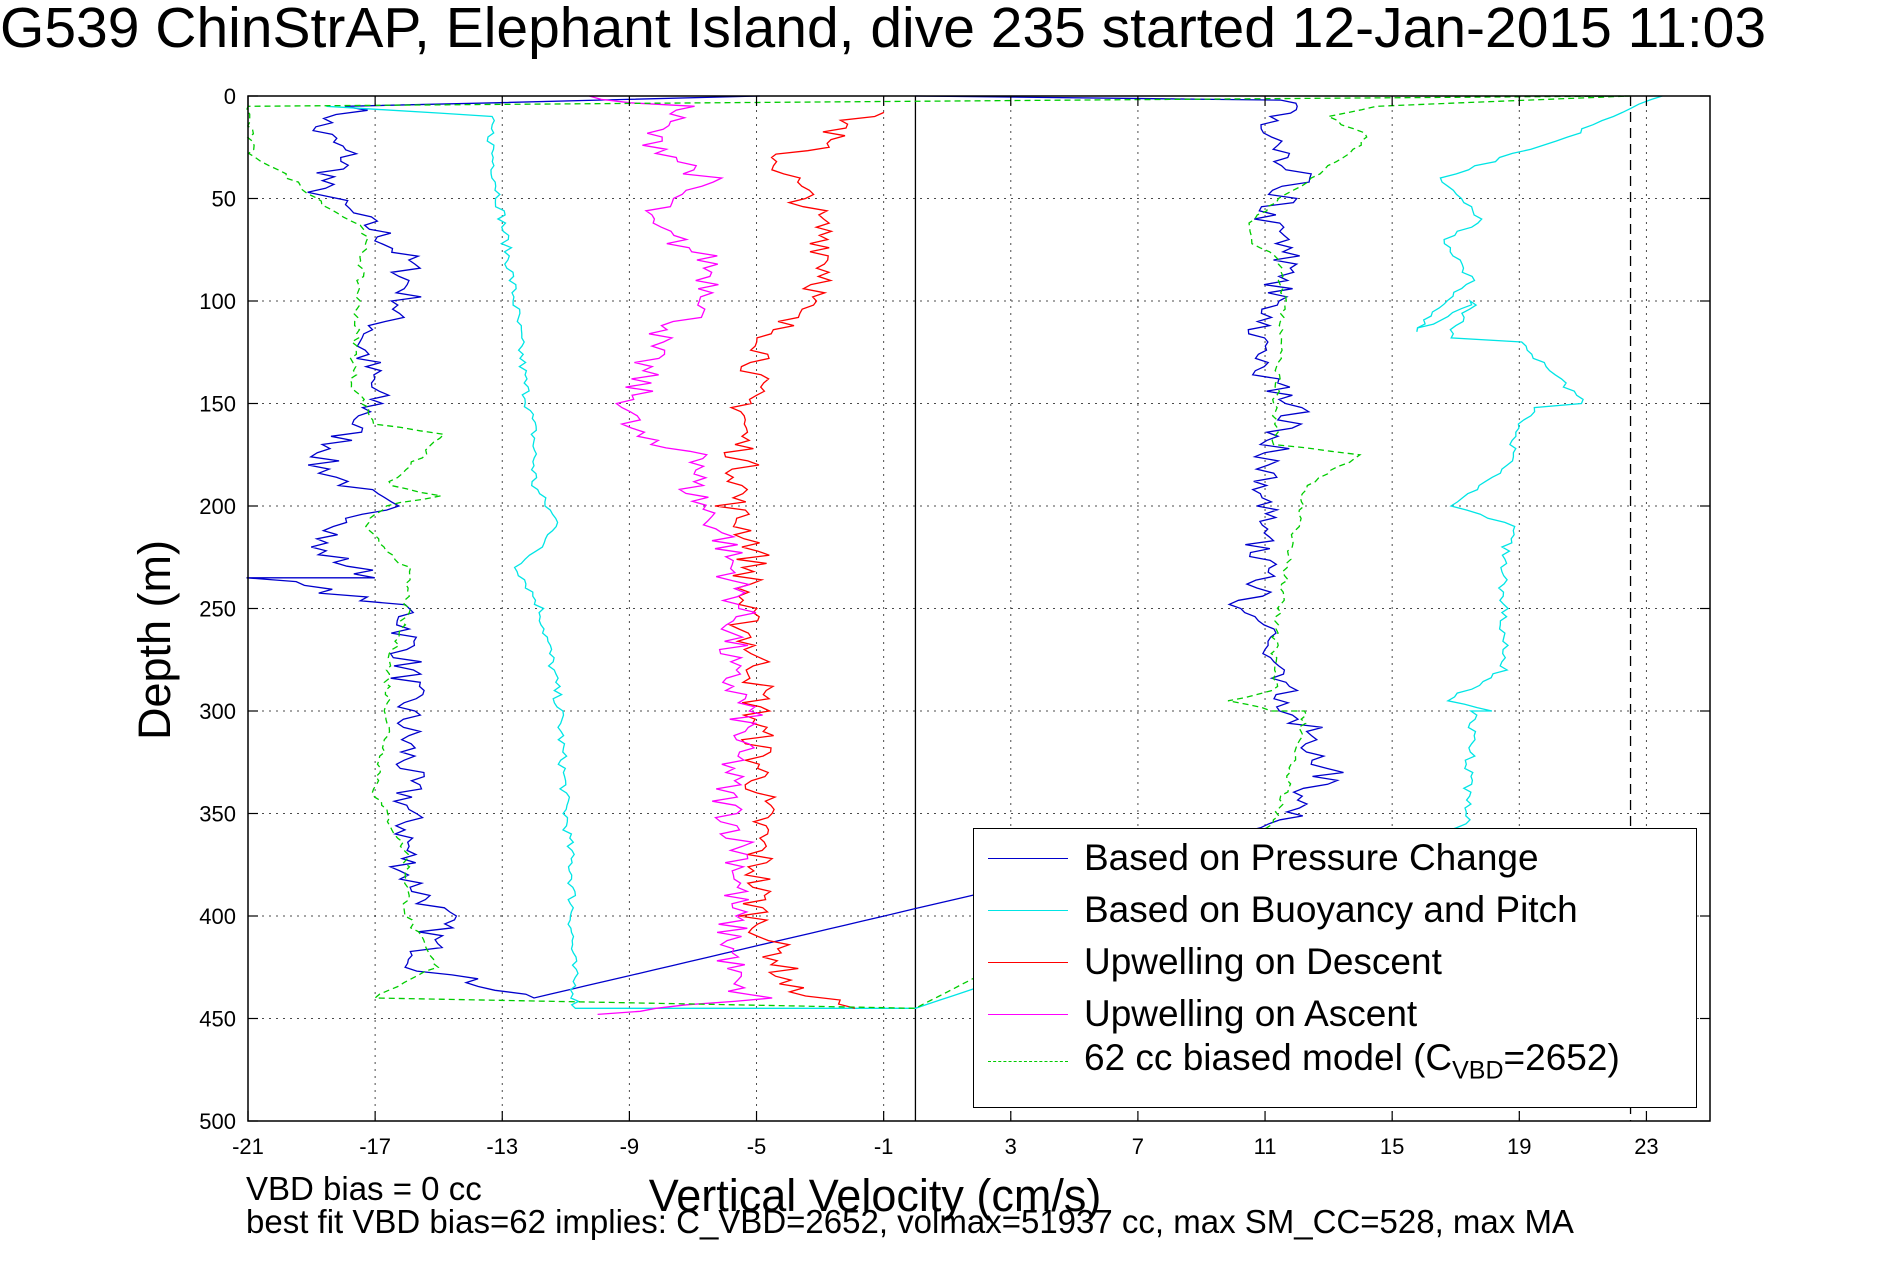  Describe the element at coordinates (217, 301) in the screenshot. I see `y-tick-label: 100` at that location.